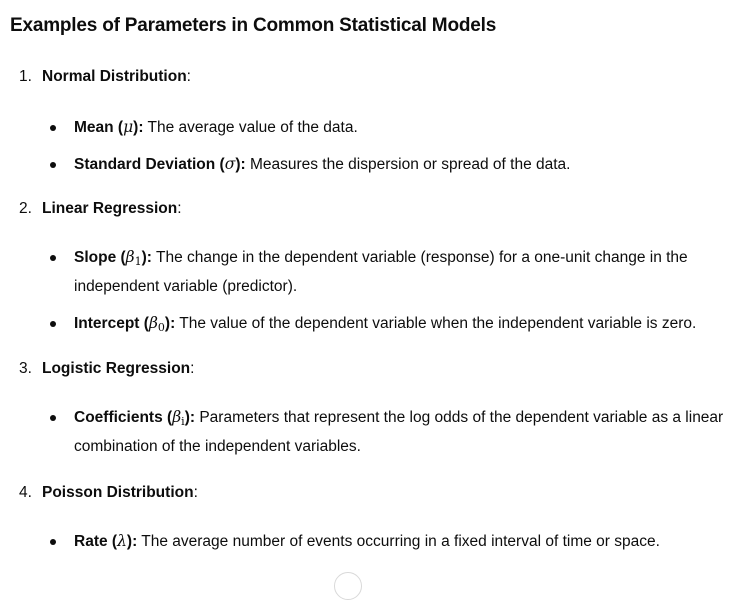  Describe the element at coordinates (25, 368) in the screenshot. I see `section-number: 3.` at that location.